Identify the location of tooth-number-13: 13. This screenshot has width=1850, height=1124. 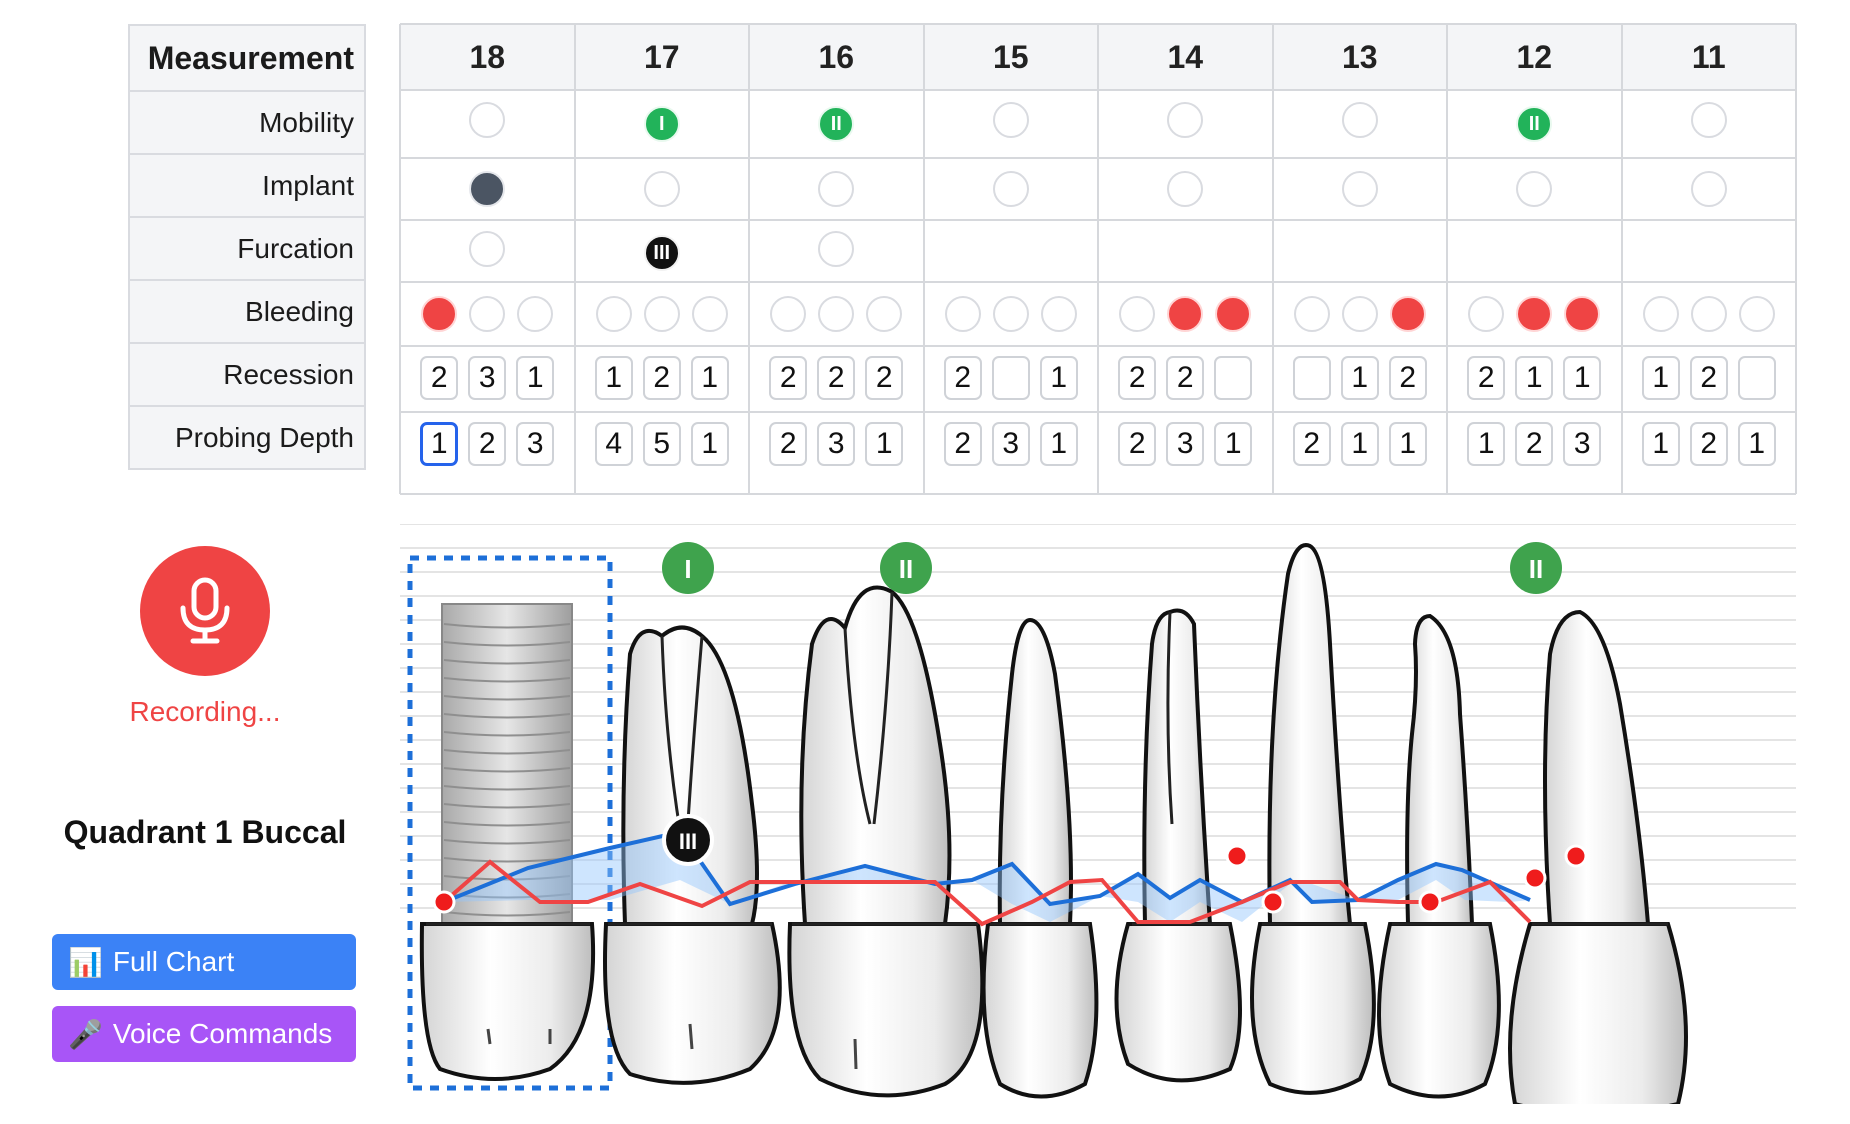
(1359, 56).